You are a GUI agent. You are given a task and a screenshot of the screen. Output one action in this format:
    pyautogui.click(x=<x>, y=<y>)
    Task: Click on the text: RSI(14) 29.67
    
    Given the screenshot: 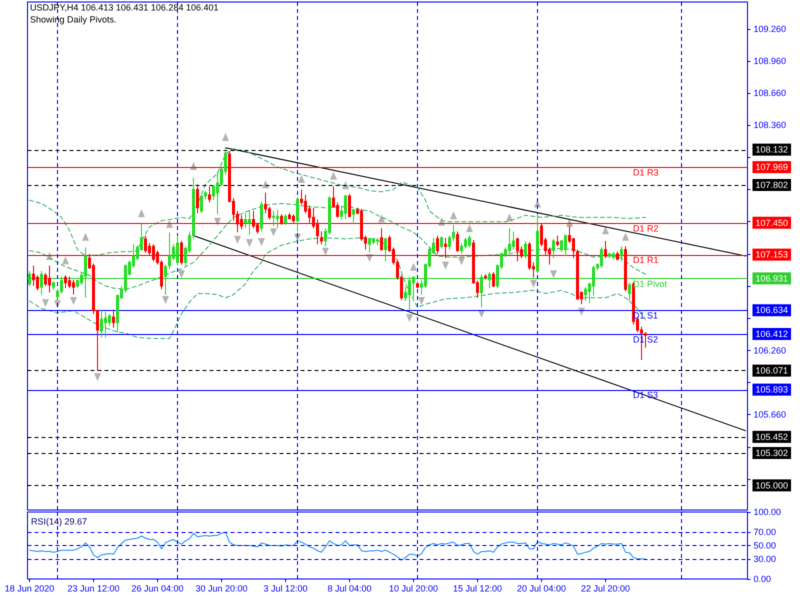 What is the action you would take?
    pyautogui.click(x=59, y=521)
    